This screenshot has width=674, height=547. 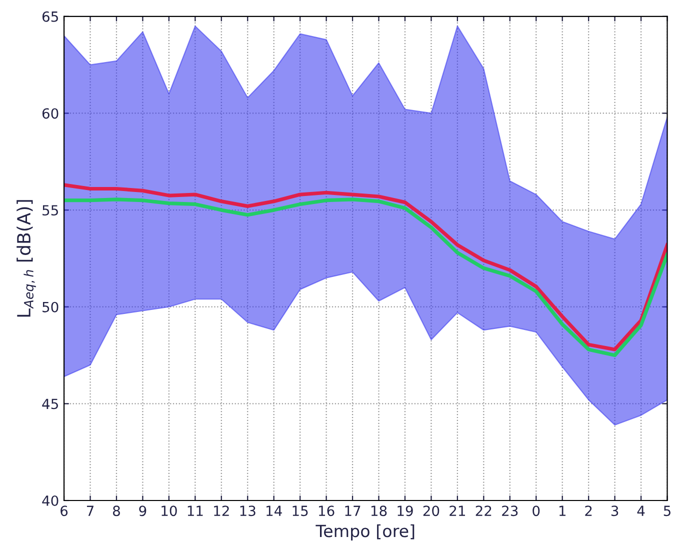 I want to click on y-tick-label: 45, so click(x=50, y=404).